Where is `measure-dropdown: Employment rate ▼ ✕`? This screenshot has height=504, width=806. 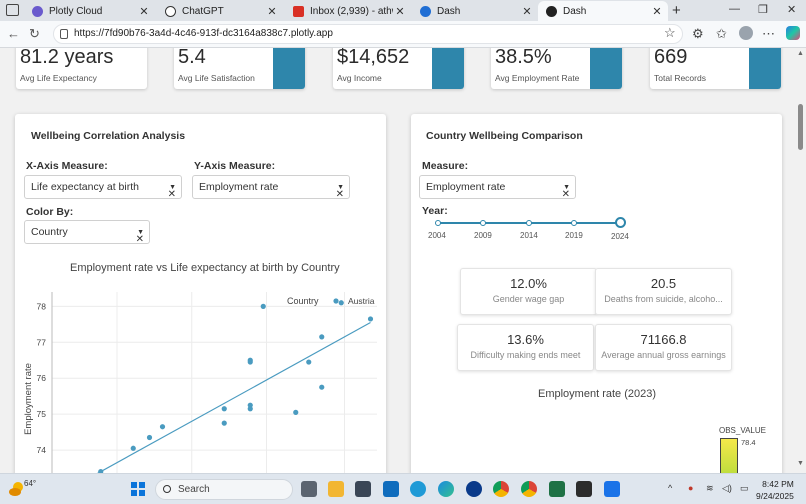 measure-dropdown: Employment rate ▼ ✕ is located at coordinates (497, 187).